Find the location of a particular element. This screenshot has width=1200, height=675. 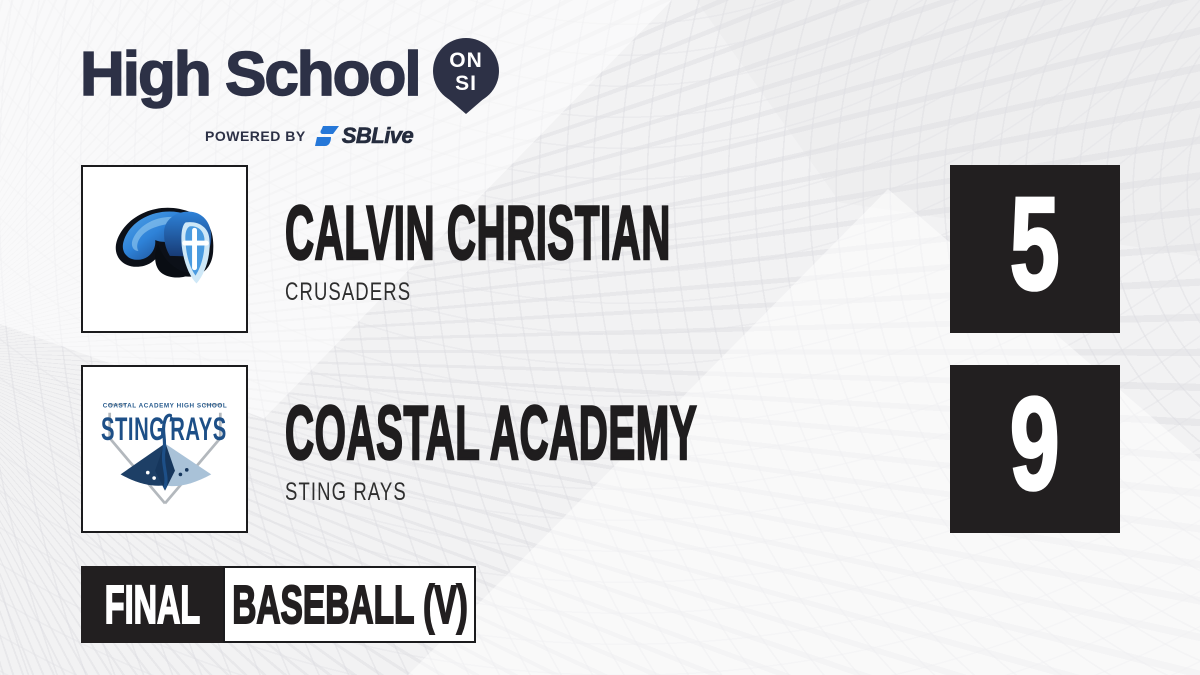

crest-word-rays: RAYS is located at coordinates (198, 428).